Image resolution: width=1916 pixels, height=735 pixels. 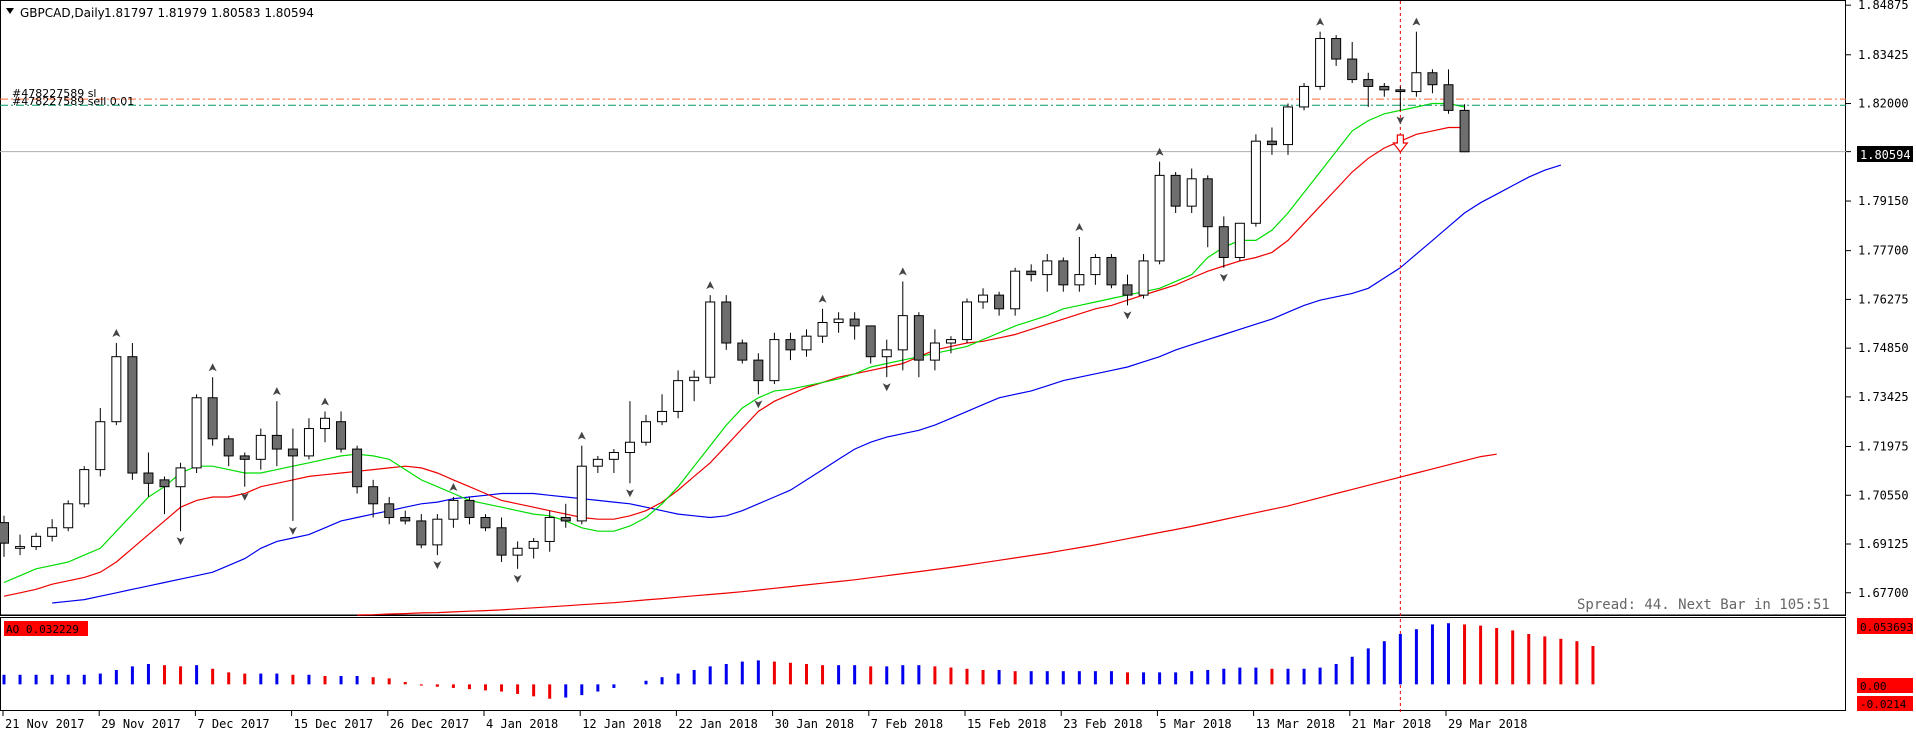 What do you see at coordinates (1885, 154) in the screenshot?
I see `current-price-marker` at bounding box center [1885, 154].